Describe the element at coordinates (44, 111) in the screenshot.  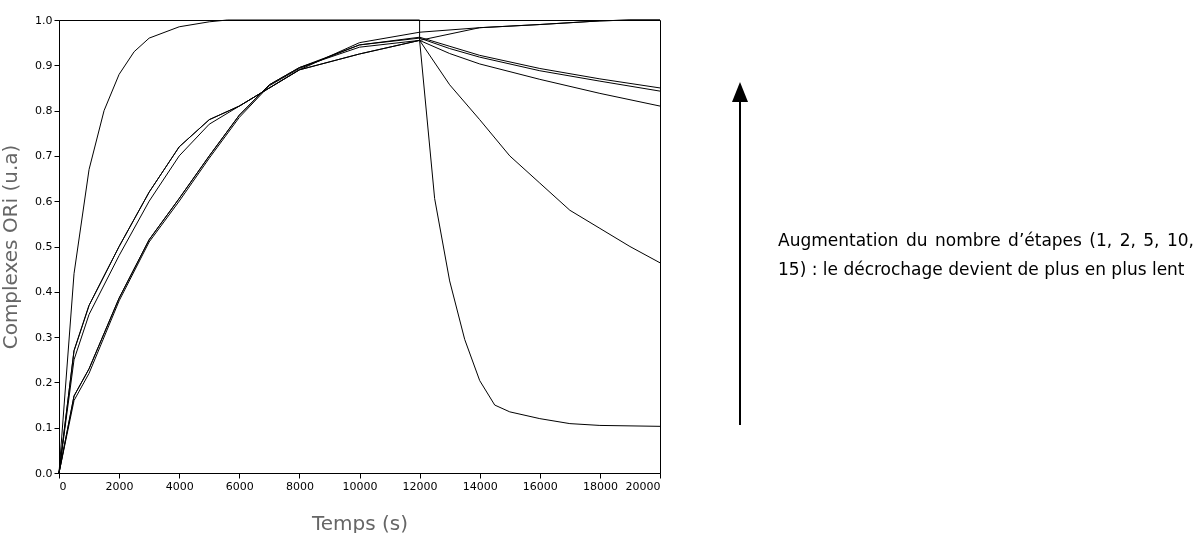
I see `y-tick-label: 0.8` at that location.